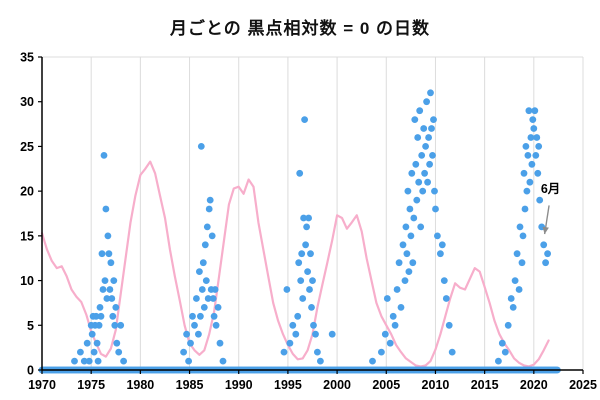 Image resolution: width=600 pixels, height=400 pixels. What do you see at coordinates (27, 236) in the screenshot?
I see `y-tick-label: 15` at bounding box center [27, 236].